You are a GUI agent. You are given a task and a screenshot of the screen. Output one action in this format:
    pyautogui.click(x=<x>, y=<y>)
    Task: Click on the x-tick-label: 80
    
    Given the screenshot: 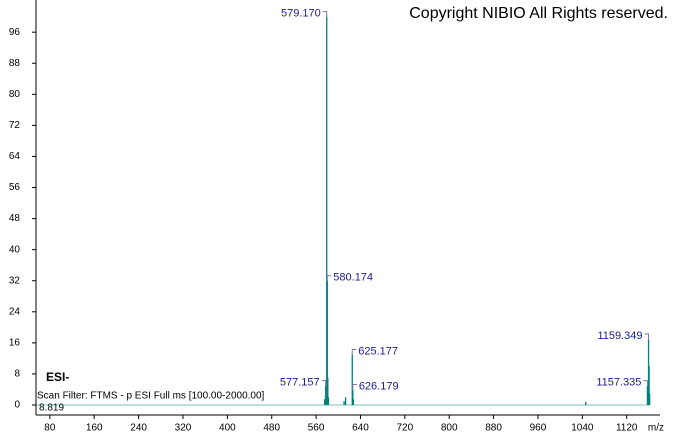 What is the action you would take?
    pyautogui.click(x=50, y=428)
    